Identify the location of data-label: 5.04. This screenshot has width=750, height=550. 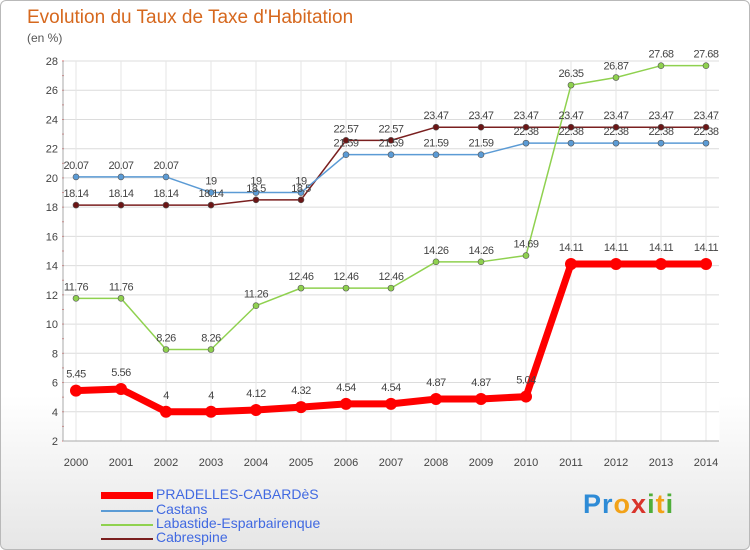
(526, 381).